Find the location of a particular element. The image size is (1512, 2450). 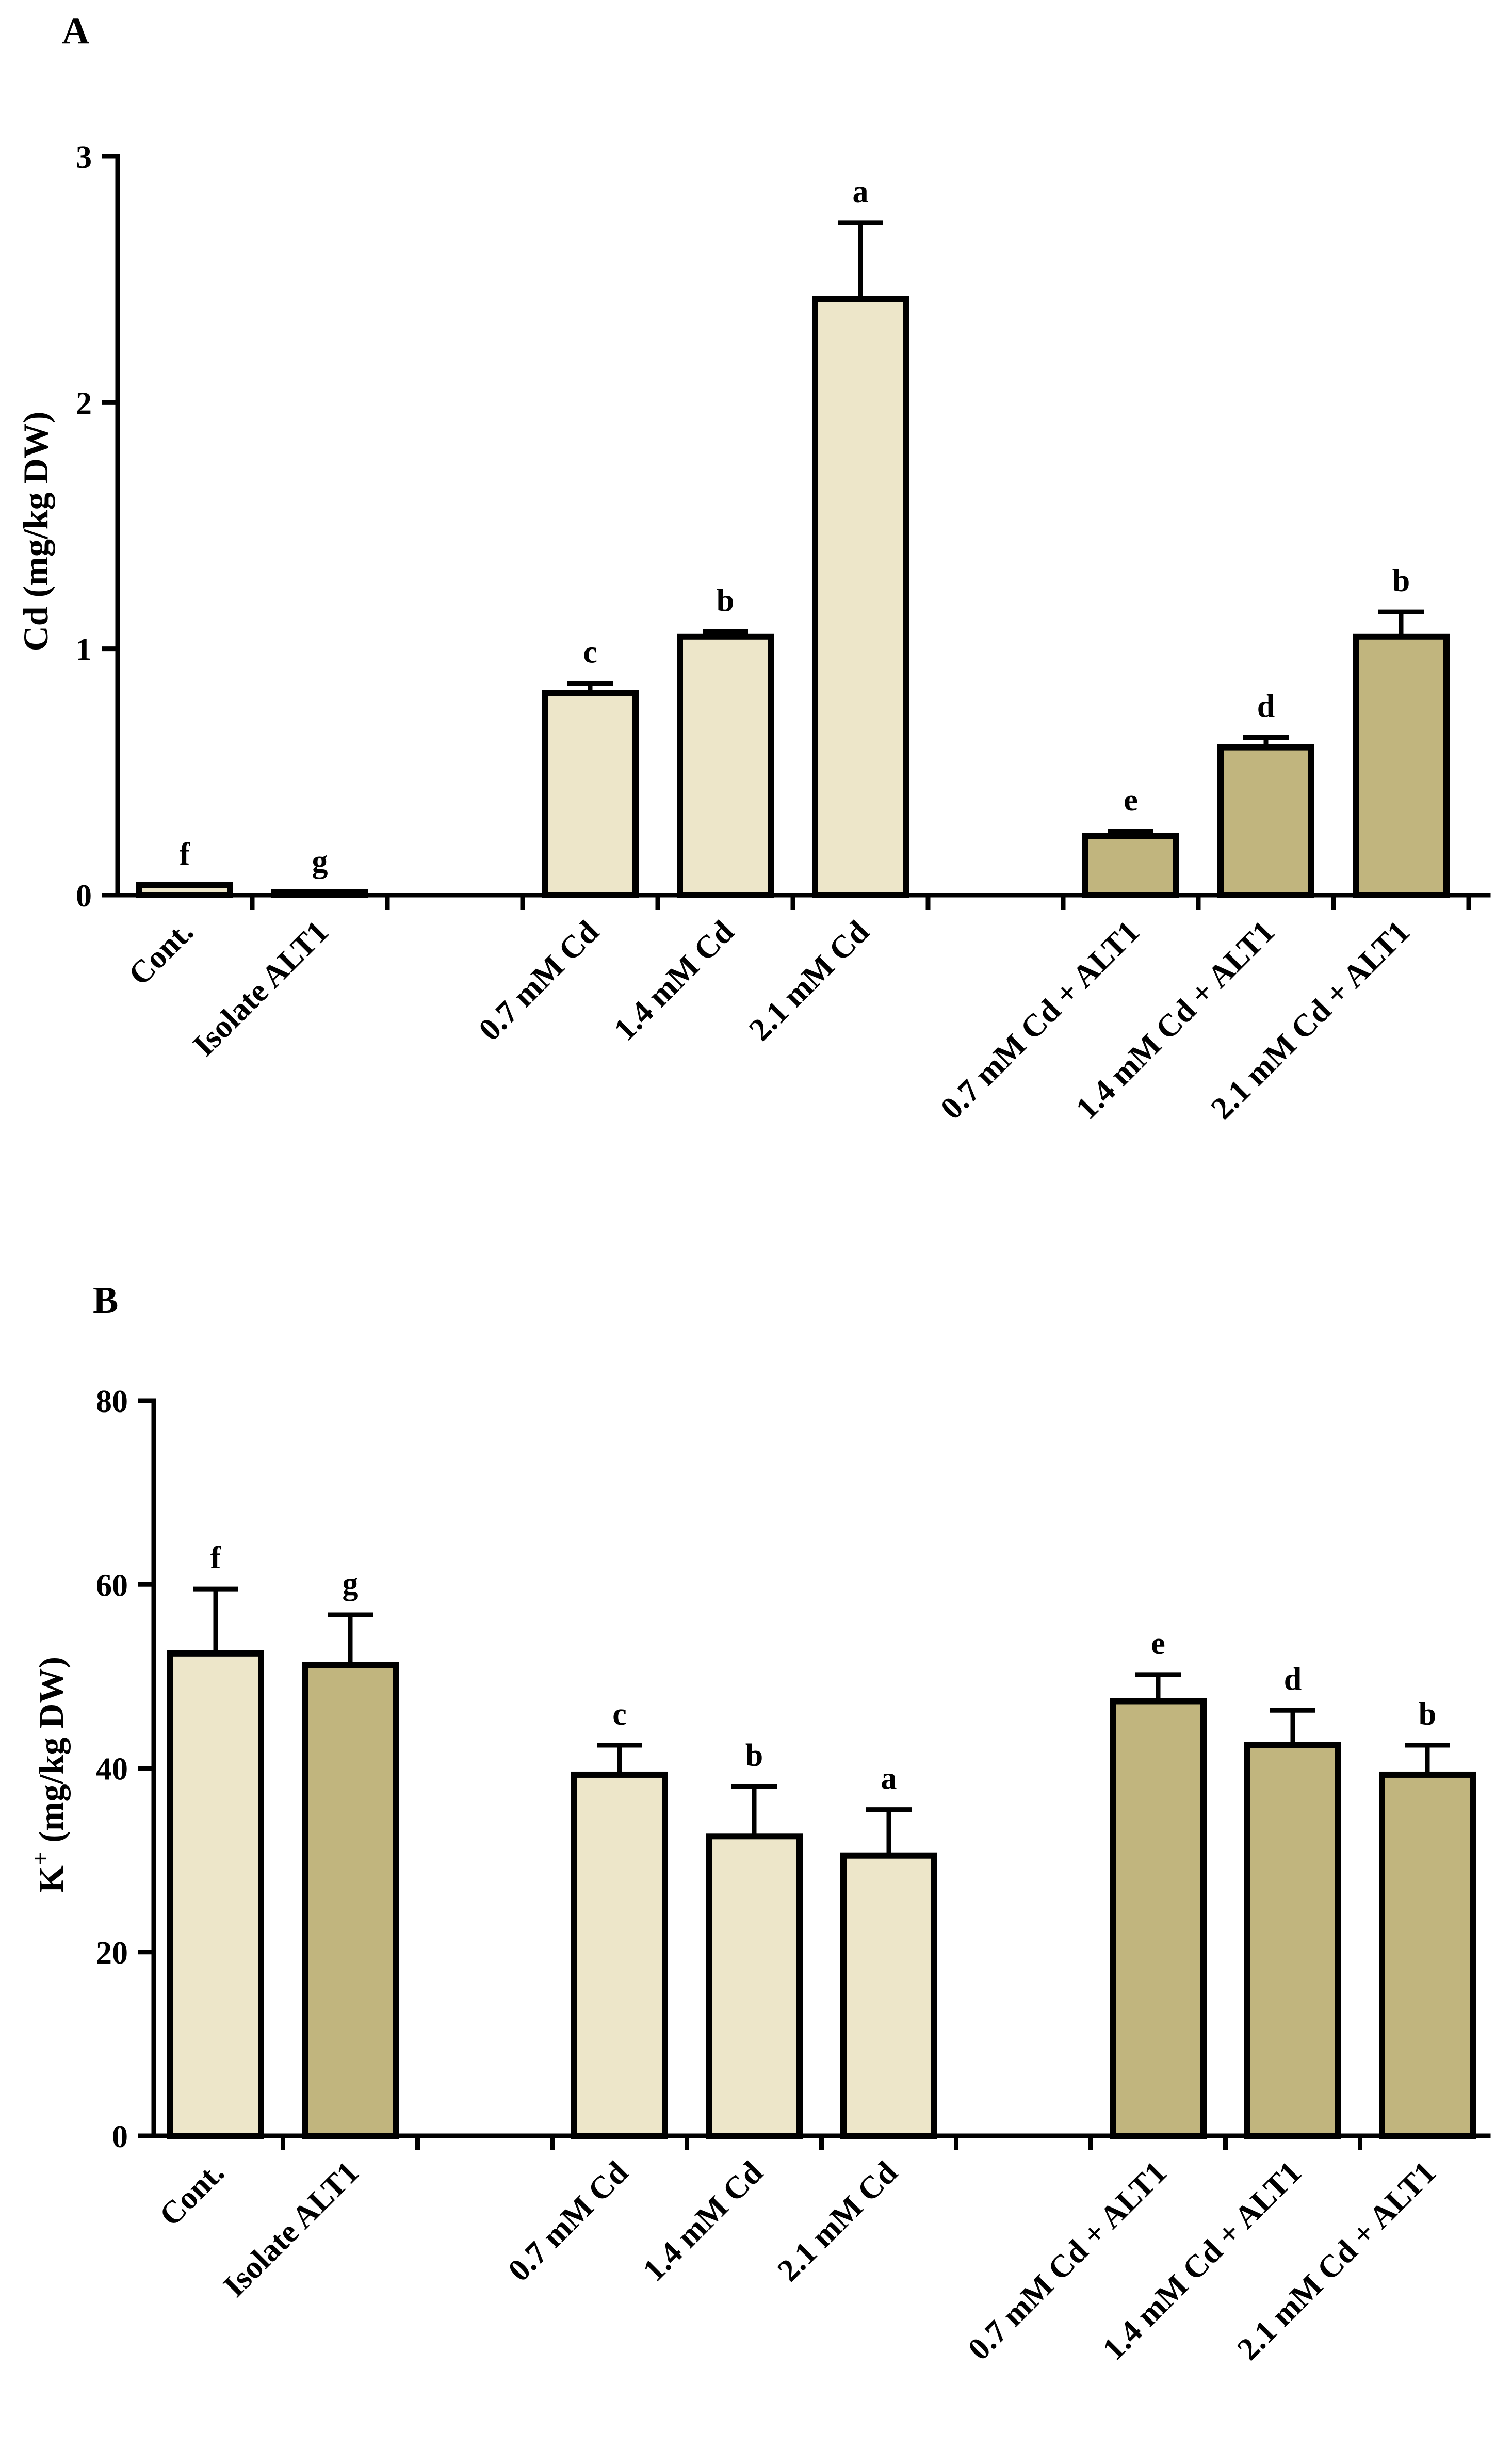

panel-b-y-label-main: K is located at coordinates (51, 1879).